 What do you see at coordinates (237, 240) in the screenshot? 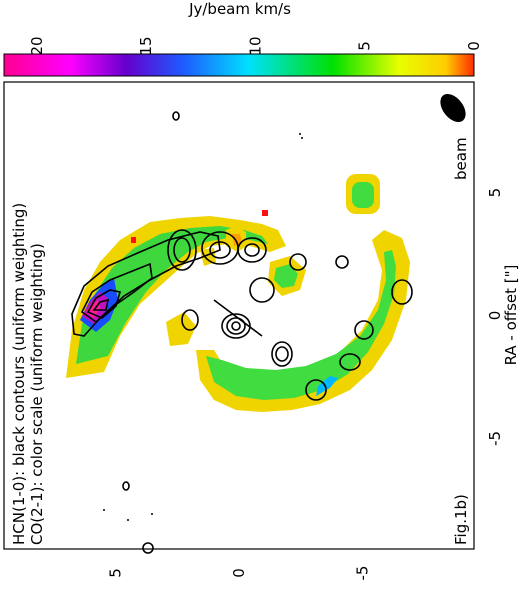
I see `co-nucleus-core` at bounding box center [237, 240].